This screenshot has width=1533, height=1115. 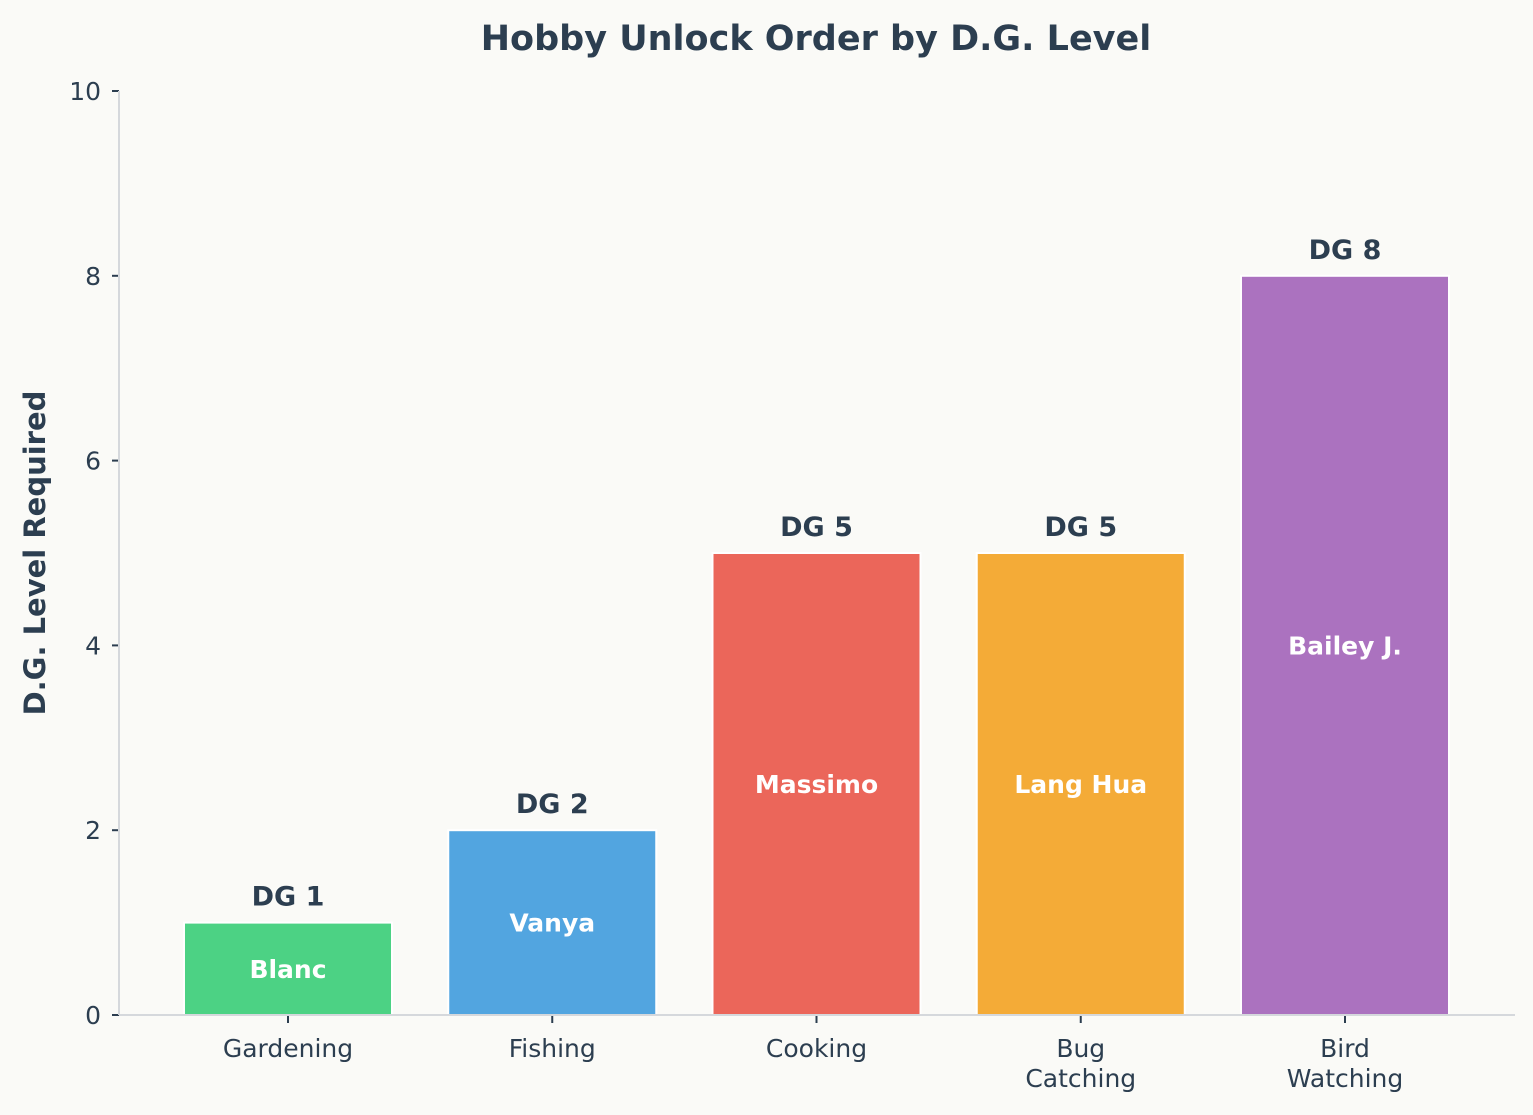 What do you see at coordinates (1345, 1048) in the screenshot?
I see `x-tick-label-line: Bird` at bounding box center [1345, 1048].